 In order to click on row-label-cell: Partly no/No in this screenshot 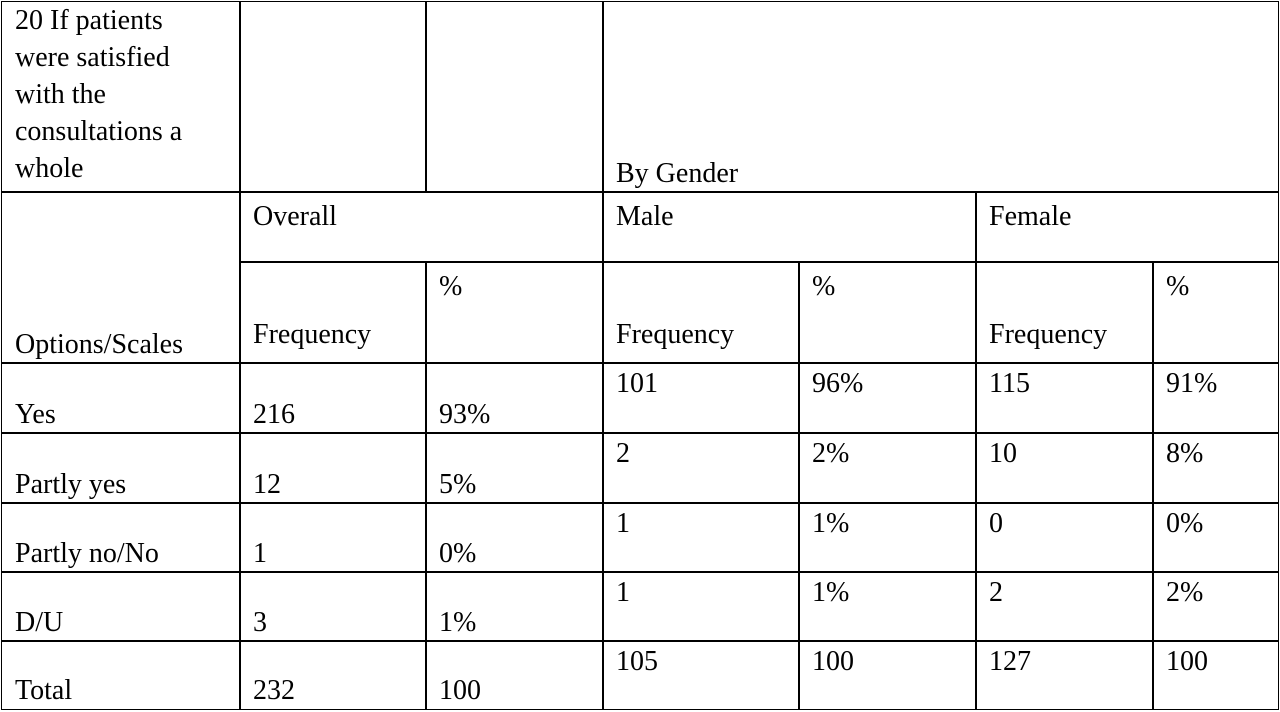, I will do `click(121, 537)`.